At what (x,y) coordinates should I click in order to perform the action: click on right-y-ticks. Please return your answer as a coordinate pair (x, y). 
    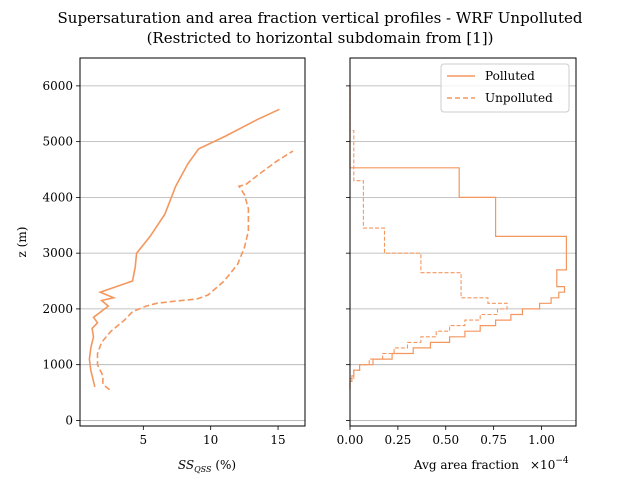
    Looking at the image, I should click on (348, 253).